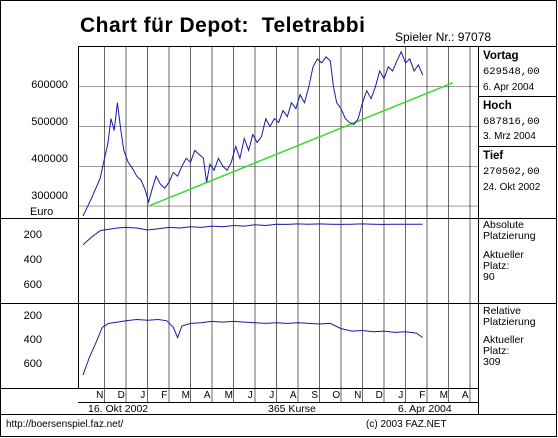 The width and height of the screenshot is (558, 438). Describe the element at coordinates (42, 212) in the screenshot. I see `y-axis-label: Euro` at that location.